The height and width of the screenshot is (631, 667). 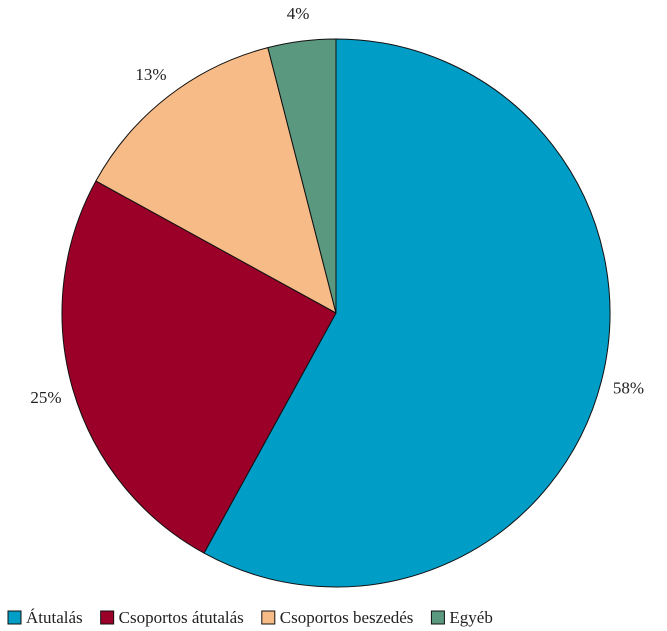 What do you see at coordinates (470, 617) in the screenshot?
I see `legend-label-egyeb: Egyéb` at bounding box center [470, 617].